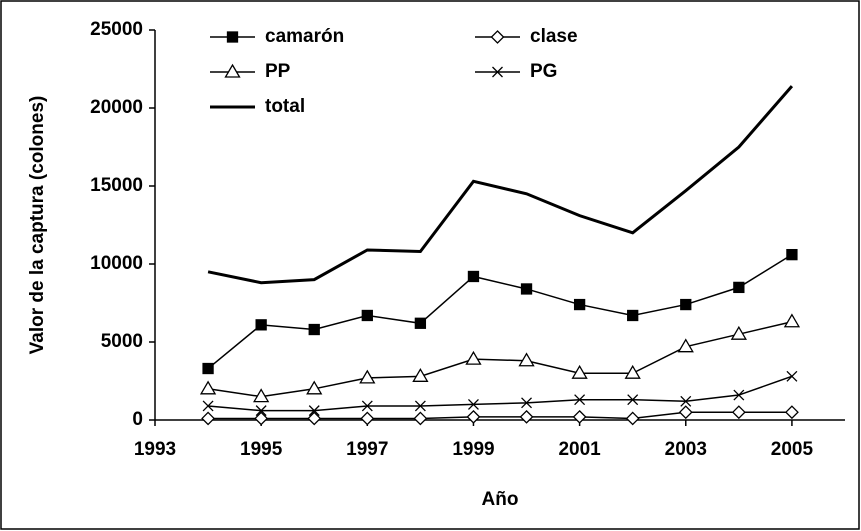 This screenshot has width=861, height=531. I want to click on y-tick-label: 10000, so click(116, 263).